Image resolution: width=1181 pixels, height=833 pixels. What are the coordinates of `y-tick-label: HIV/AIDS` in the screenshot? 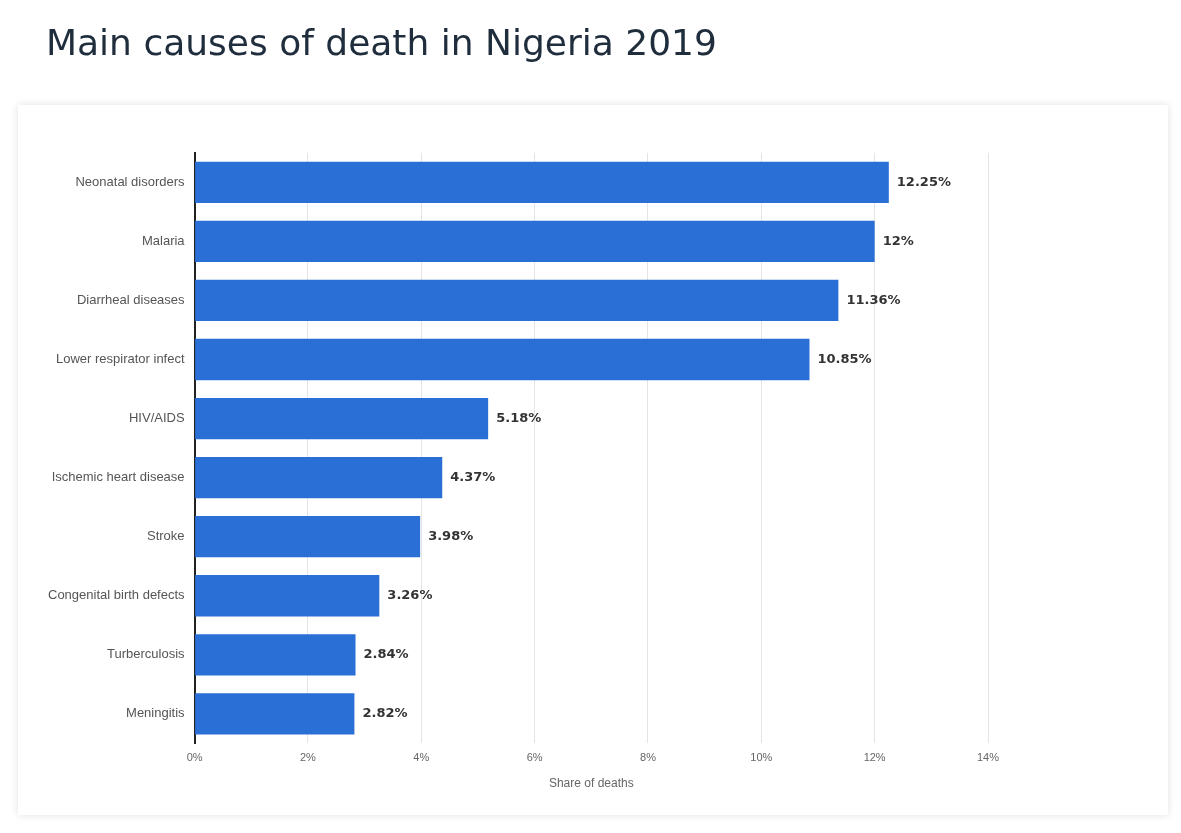 It's located at (156, 418).